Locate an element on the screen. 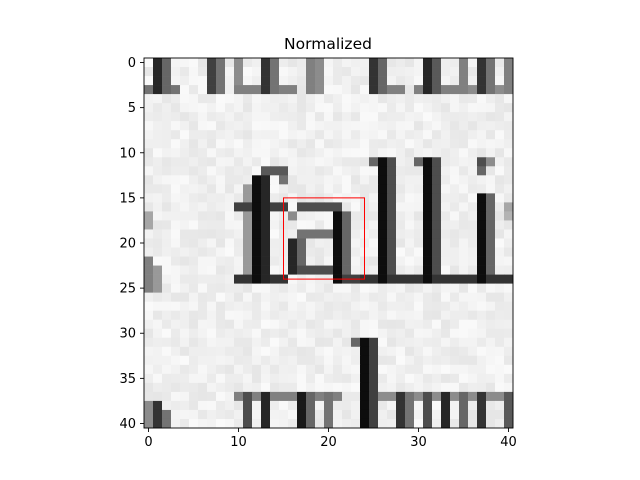  chart-title: Normalized is located at coordinates (328, 44).